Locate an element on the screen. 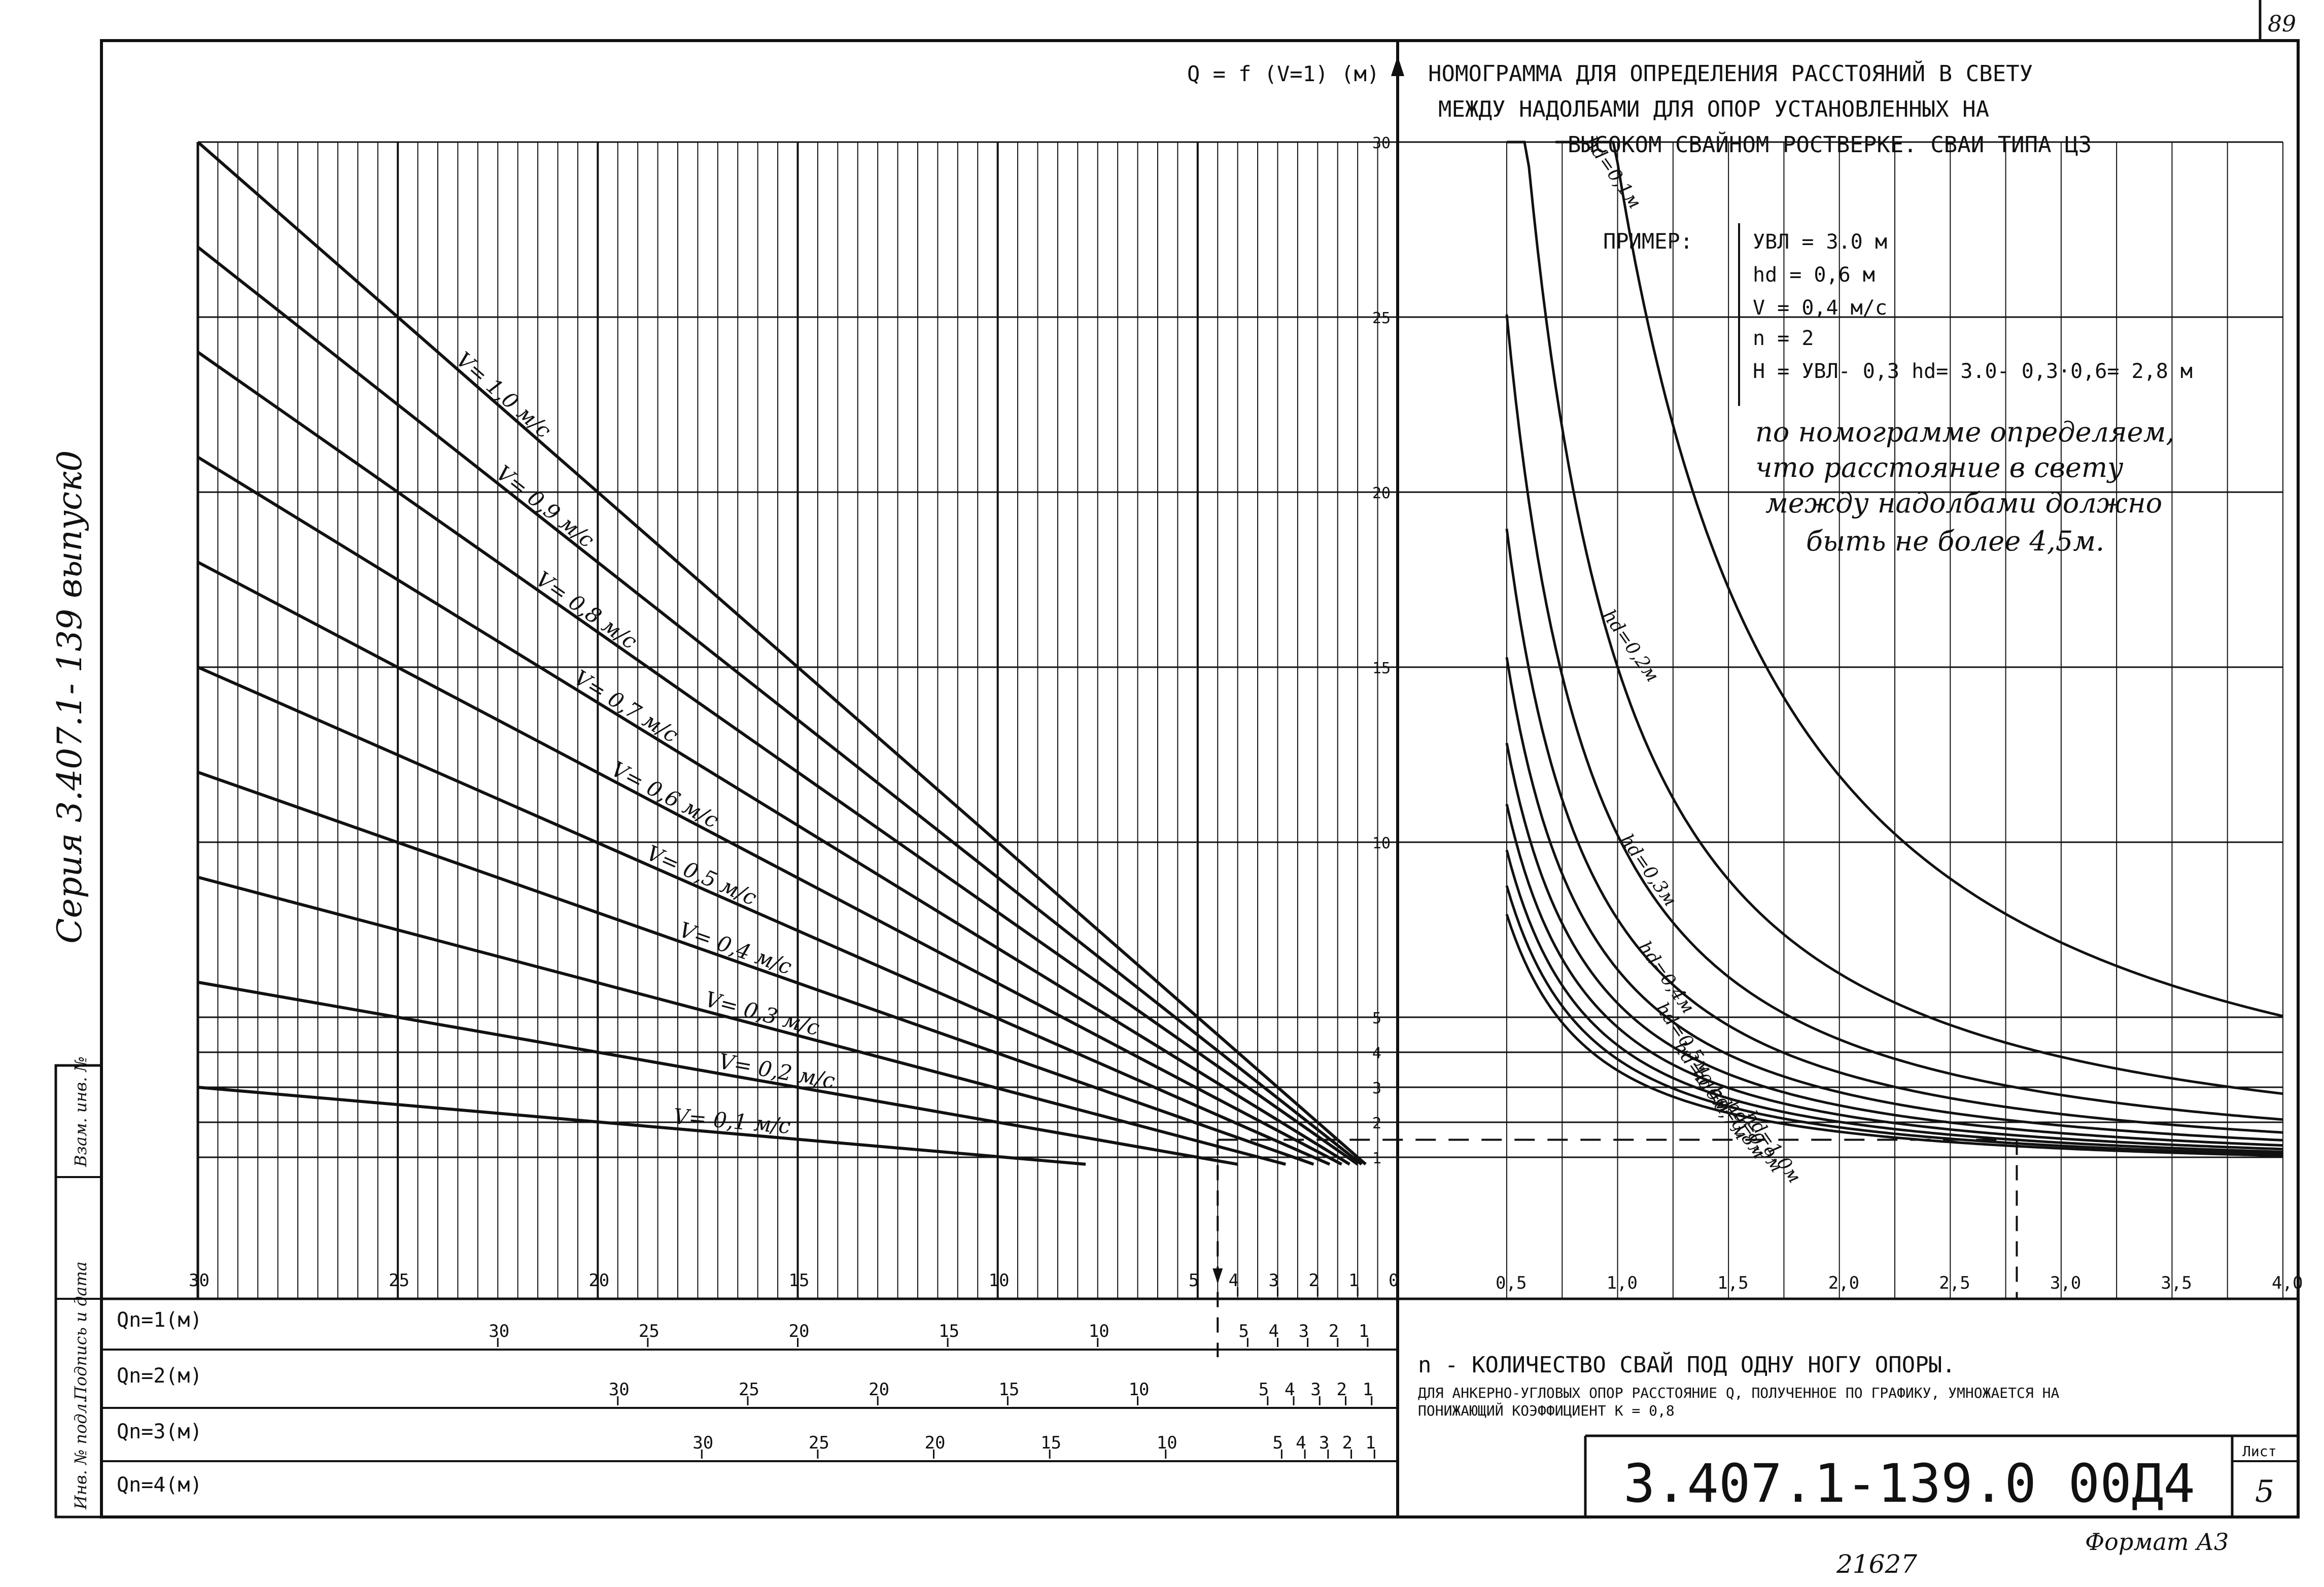 The width and height of the screenshot is (2324, 1587). scale-label-n1: Qn=1(м) is located at coordinates (159, 1320).